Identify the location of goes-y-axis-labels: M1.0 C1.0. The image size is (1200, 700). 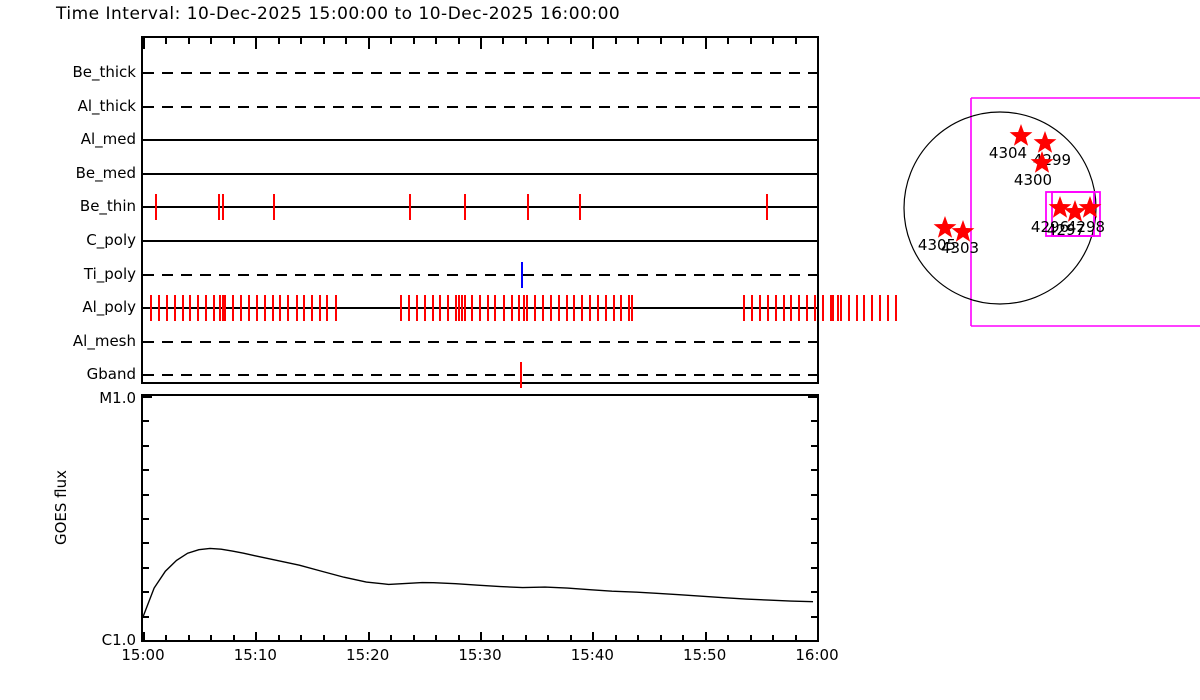
(68, 519).